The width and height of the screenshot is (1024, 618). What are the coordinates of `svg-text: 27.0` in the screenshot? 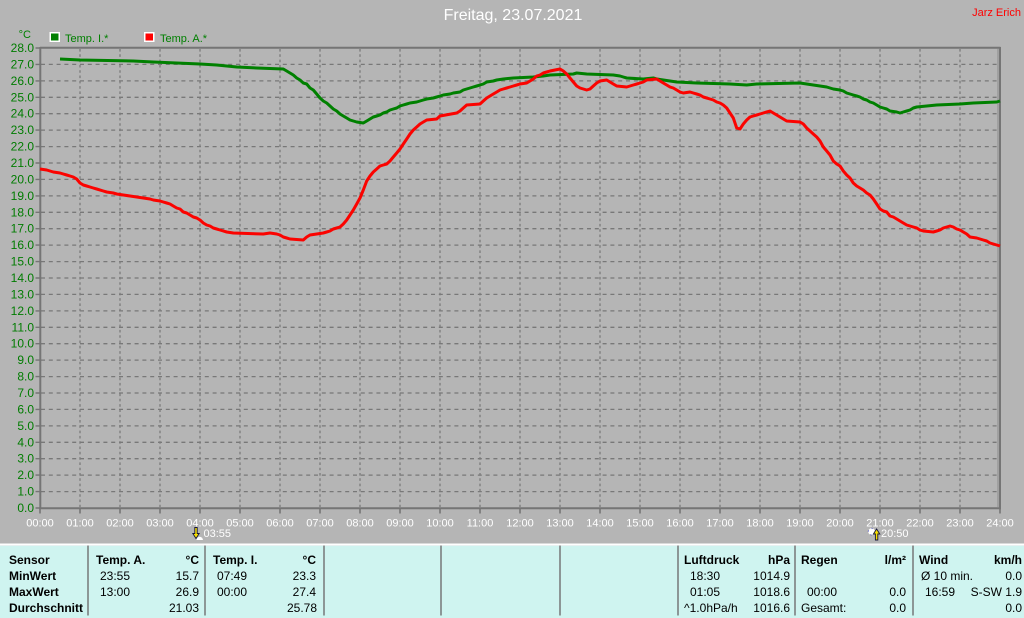 It's located at (23, 64).